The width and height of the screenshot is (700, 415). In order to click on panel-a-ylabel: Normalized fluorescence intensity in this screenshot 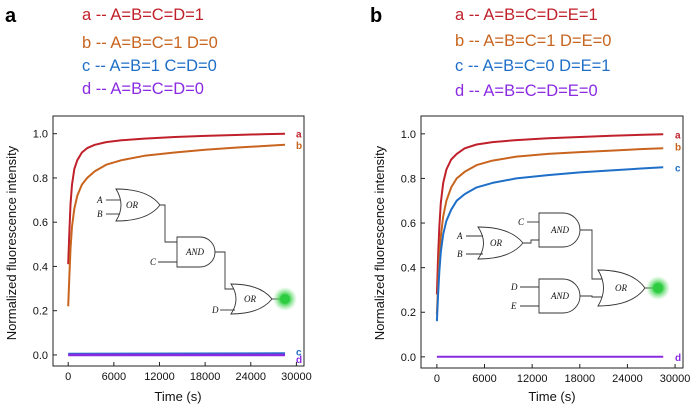, I will do `click(11, 242)`.